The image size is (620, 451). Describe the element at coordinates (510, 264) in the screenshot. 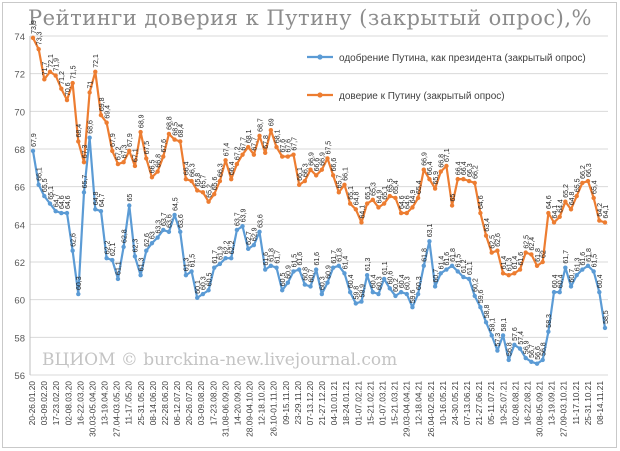

I see `data-label: 61,3` at that location.